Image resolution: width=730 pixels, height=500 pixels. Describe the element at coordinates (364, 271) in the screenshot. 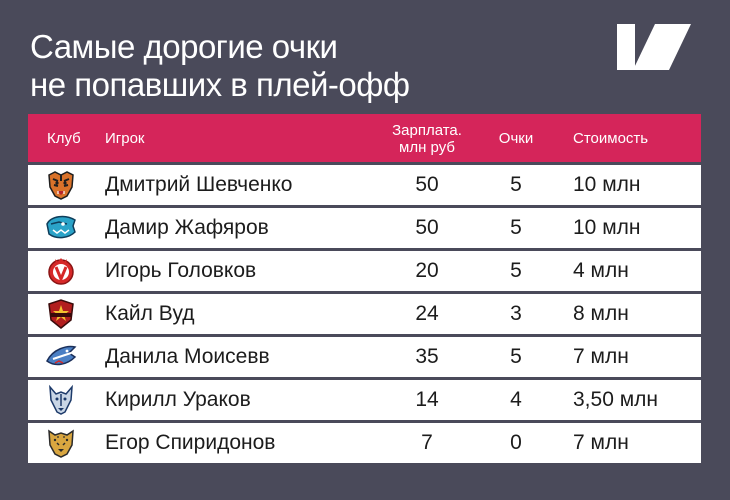

I see `table-row: Игорь Головков 20 5 4 млн` at that location.